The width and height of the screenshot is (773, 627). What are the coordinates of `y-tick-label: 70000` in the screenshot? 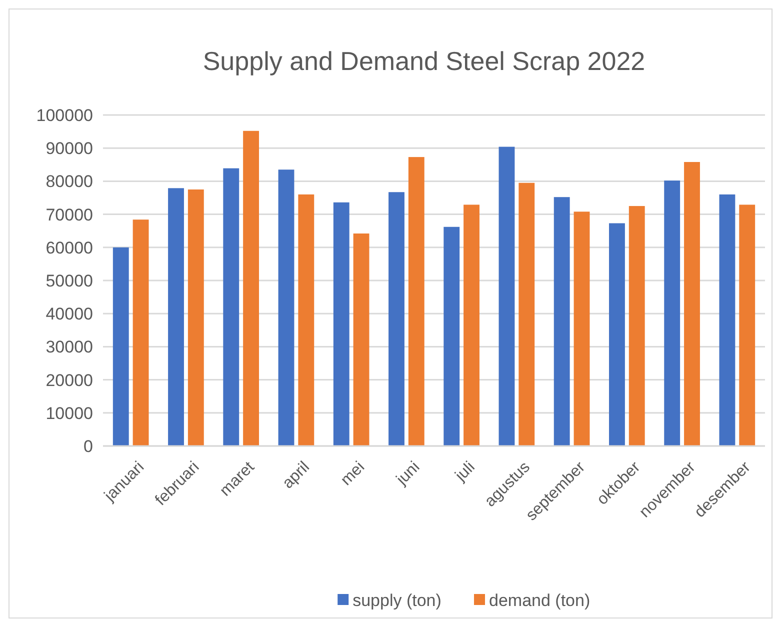 It's located at (69, 214).